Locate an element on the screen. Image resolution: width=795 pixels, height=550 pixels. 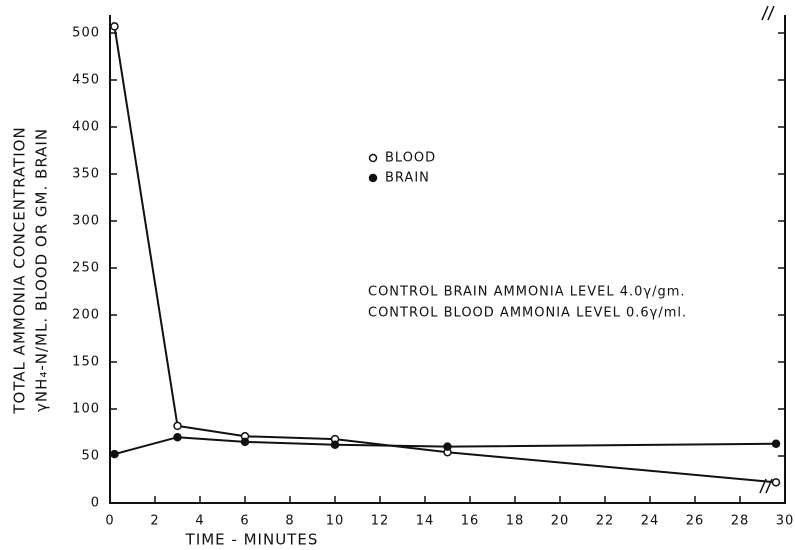
x-tick-label: 16 is located at coordinates (470, 521).